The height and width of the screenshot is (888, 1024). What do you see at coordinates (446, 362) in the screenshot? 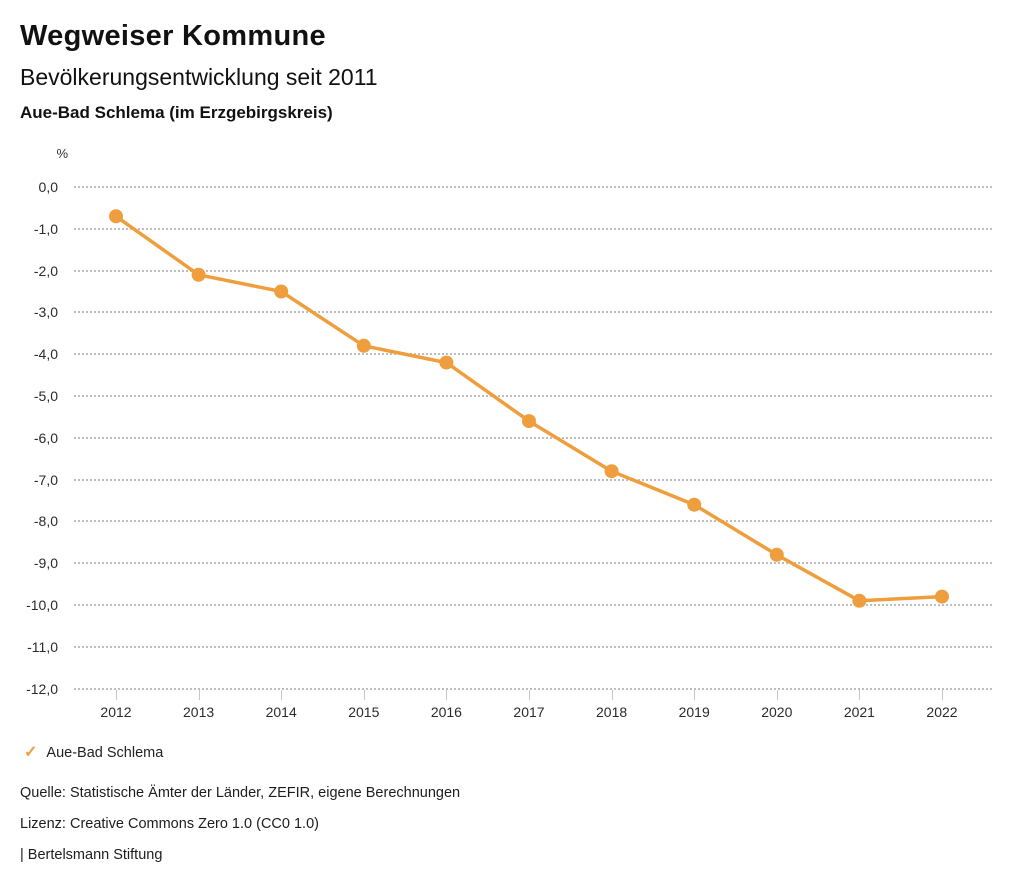
I see `data-point-2016` at bounding box center [446, 362].